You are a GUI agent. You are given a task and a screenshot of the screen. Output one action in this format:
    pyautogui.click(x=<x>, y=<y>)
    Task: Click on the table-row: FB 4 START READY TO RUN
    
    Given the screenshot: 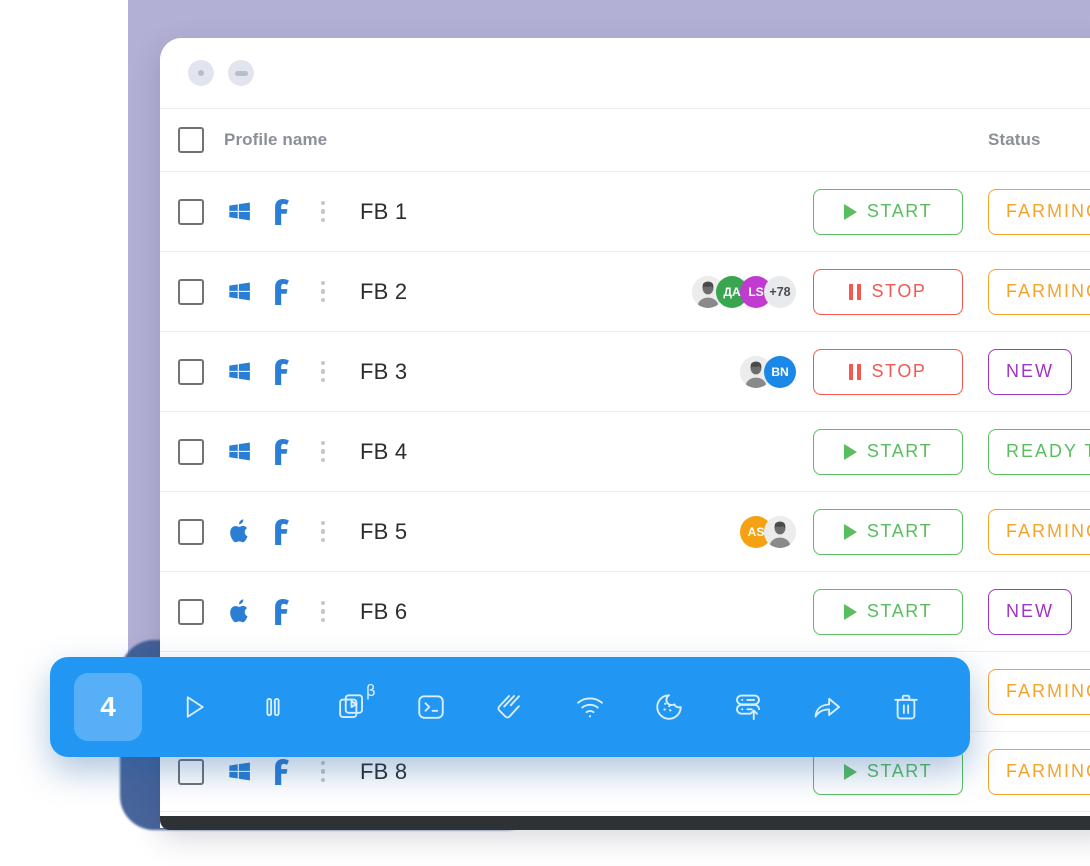 What is the action you would take?
    pyautogui.click(x=625, y=452)
    